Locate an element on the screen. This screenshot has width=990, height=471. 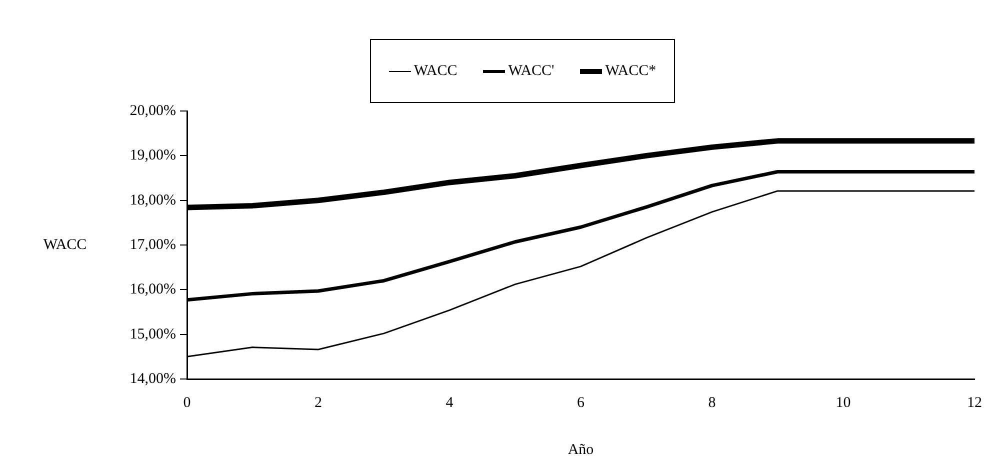
legend-label: WACC is located at coordinates (436, 71).